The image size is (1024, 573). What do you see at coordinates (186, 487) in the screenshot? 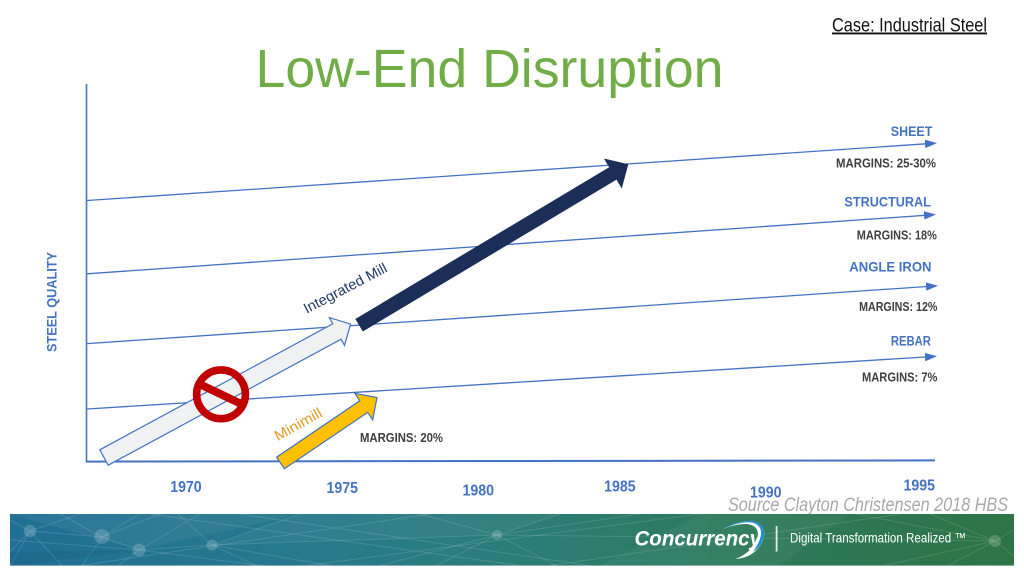
I see `svg-text: 1970` at bounding box center [186, 487].